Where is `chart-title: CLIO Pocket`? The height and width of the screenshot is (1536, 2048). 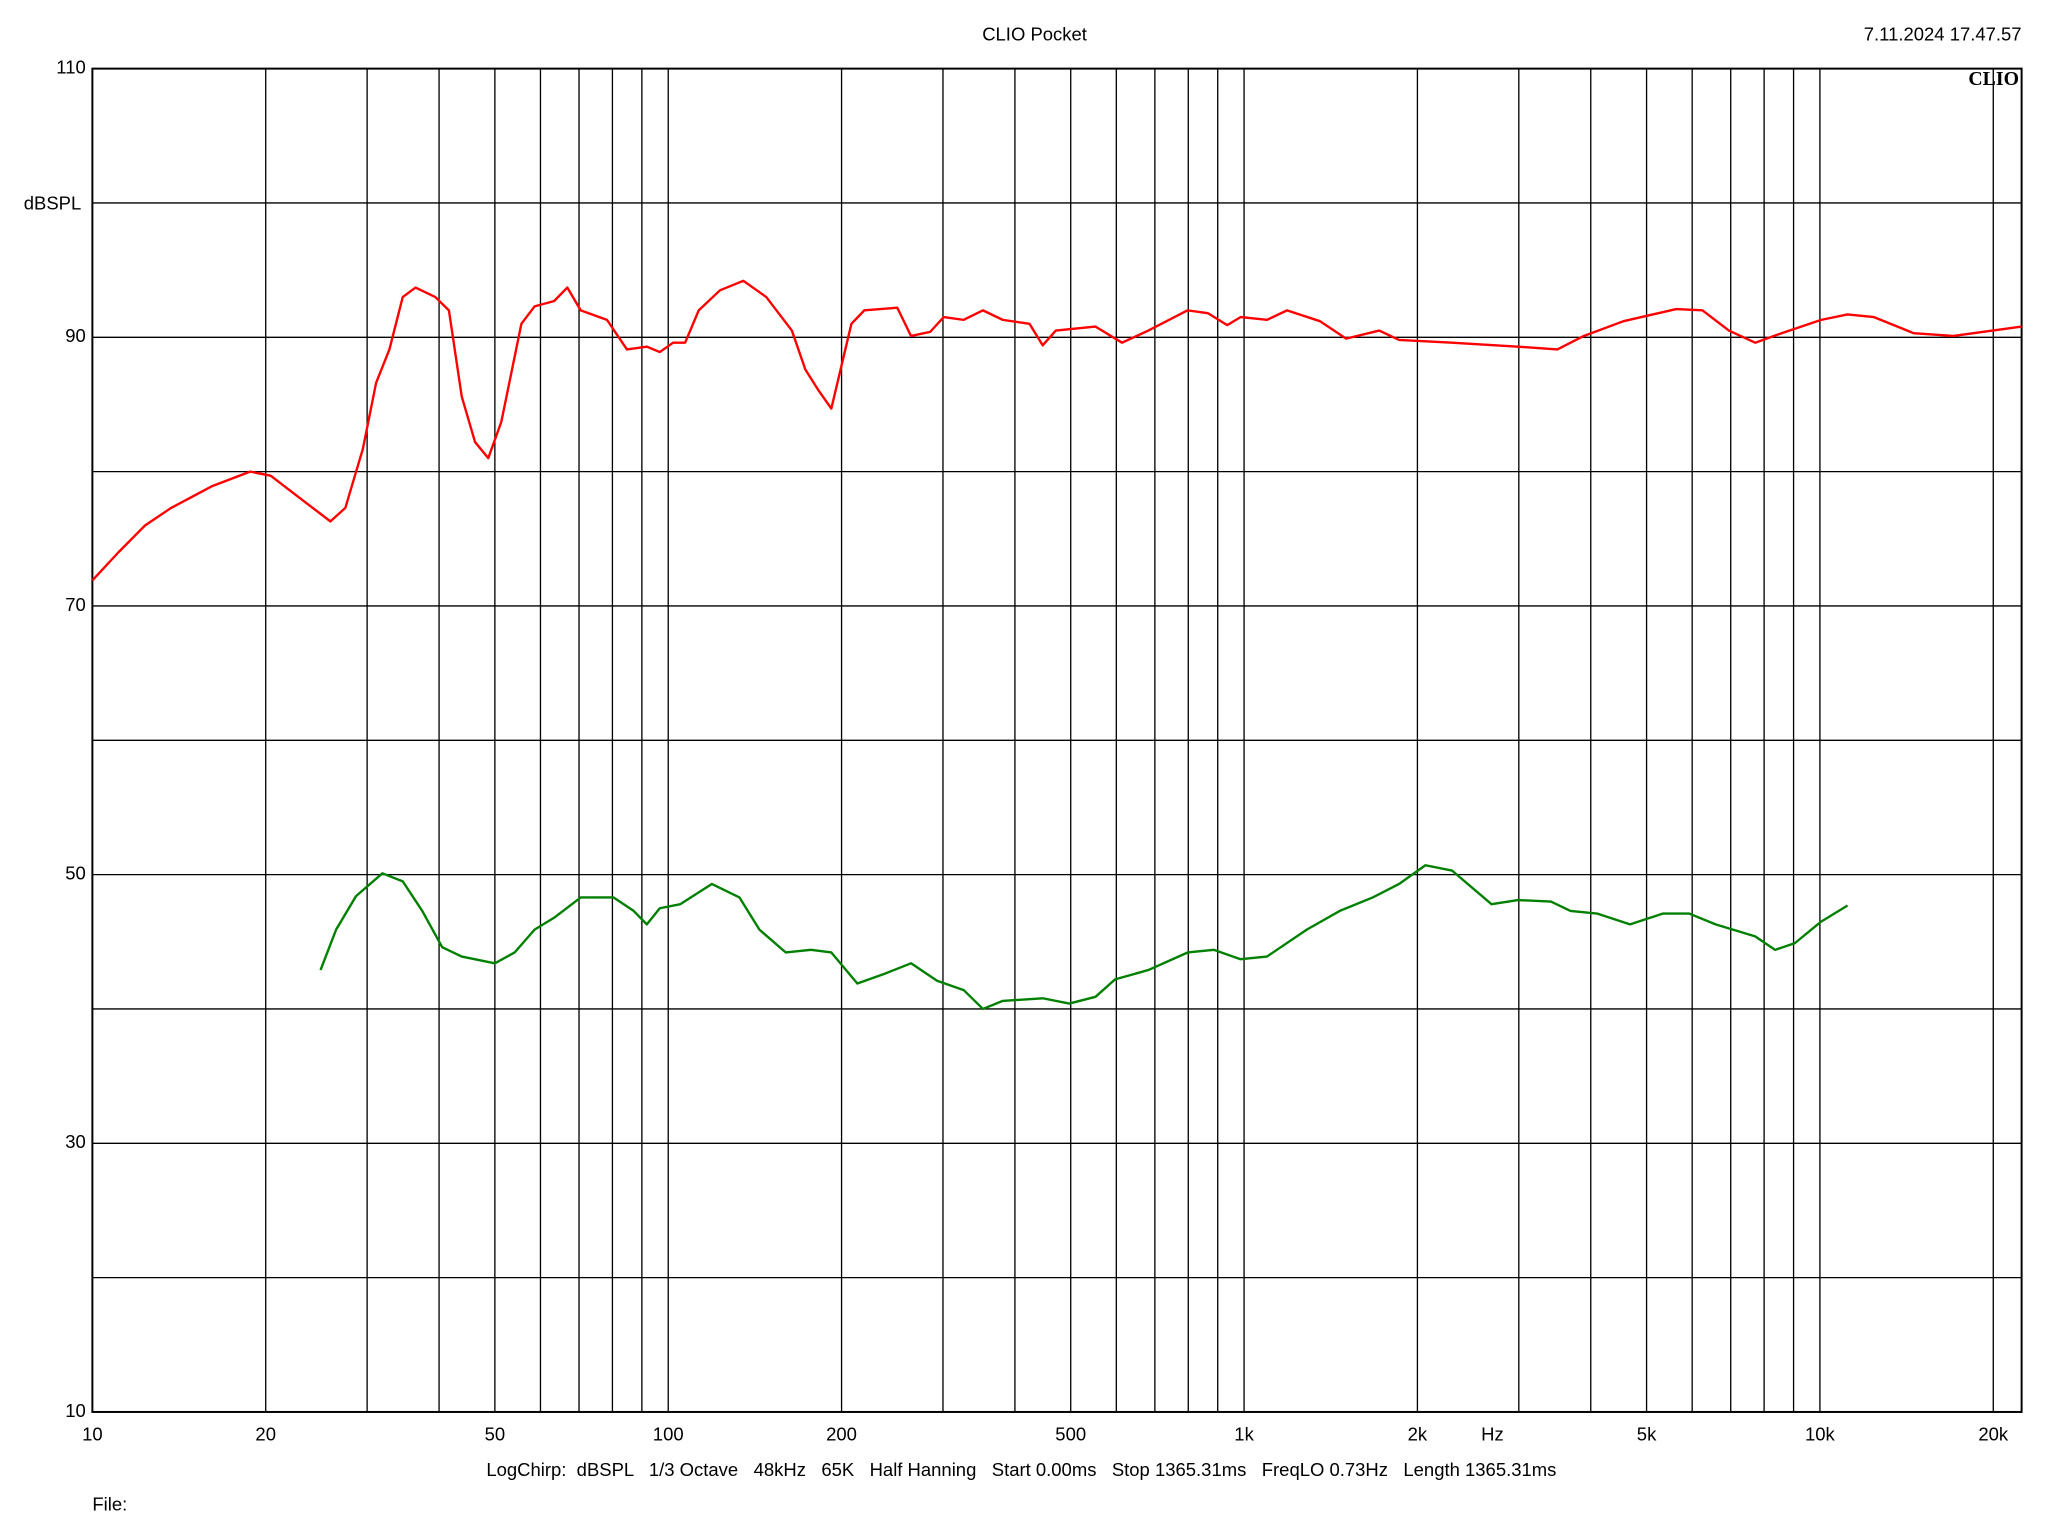 chart-title: CLIO Pocket is located at coordinates (1034, 34).